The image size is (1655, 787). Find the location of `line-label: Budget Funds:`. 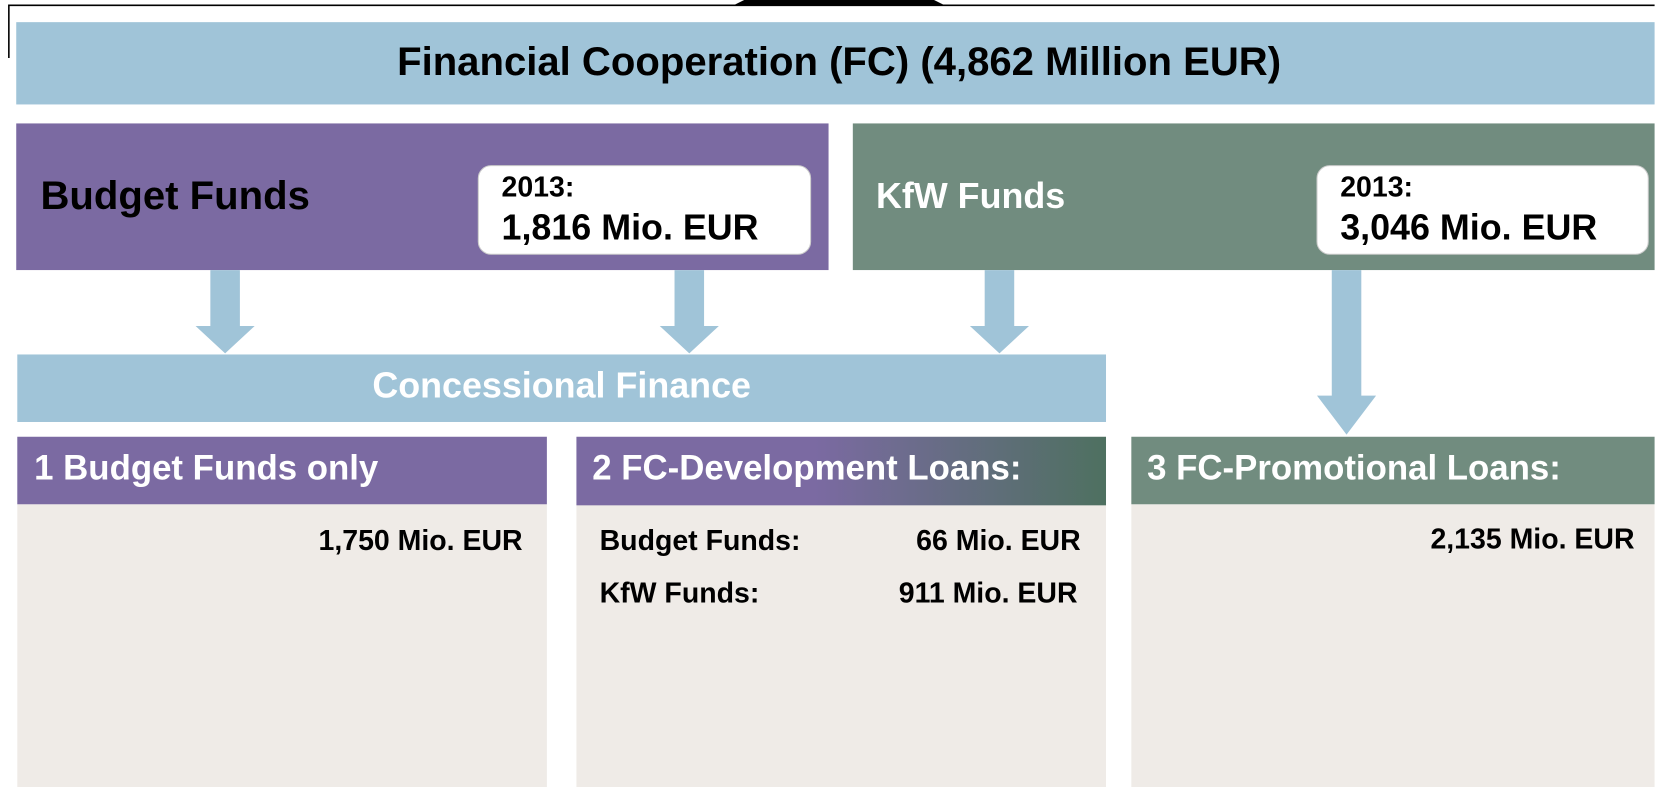

line-label: Budget Funds: is located at coordinates (700, 541).